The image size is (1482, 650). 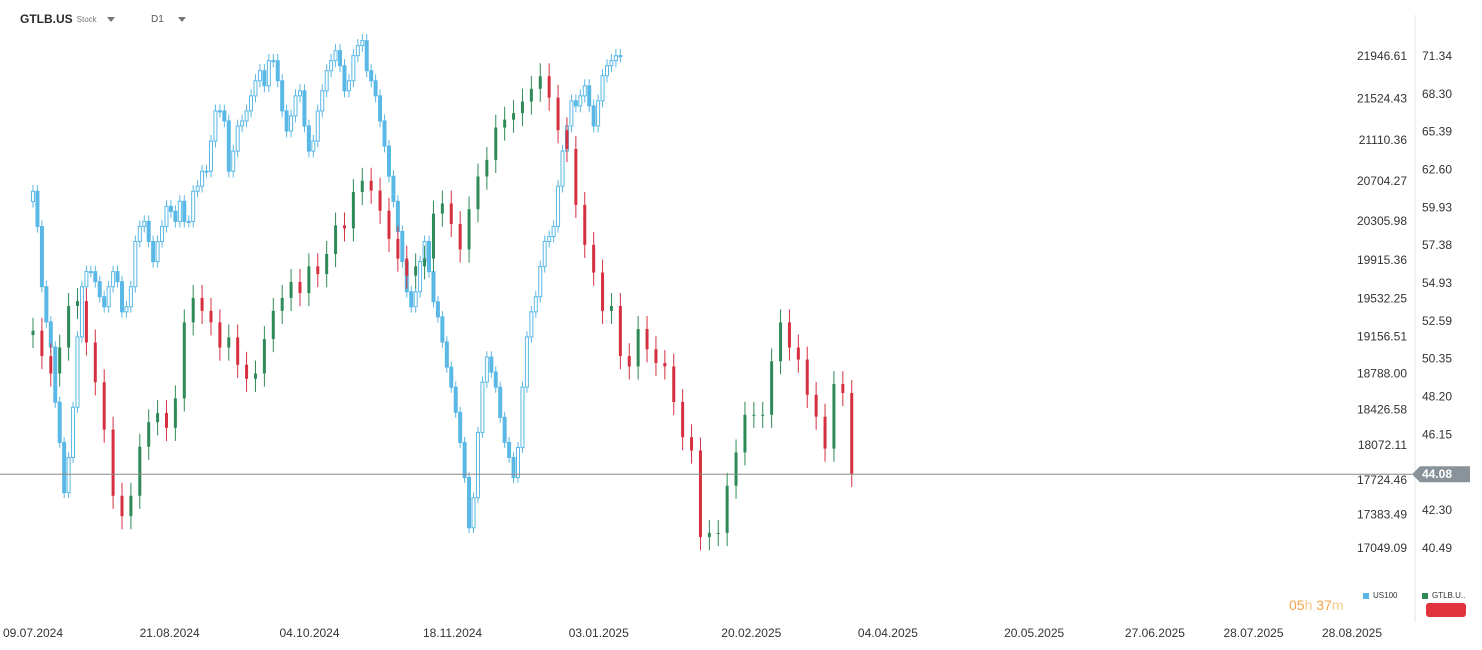 I want to click on timer-hours: 05, so click(x=1297, y=605).